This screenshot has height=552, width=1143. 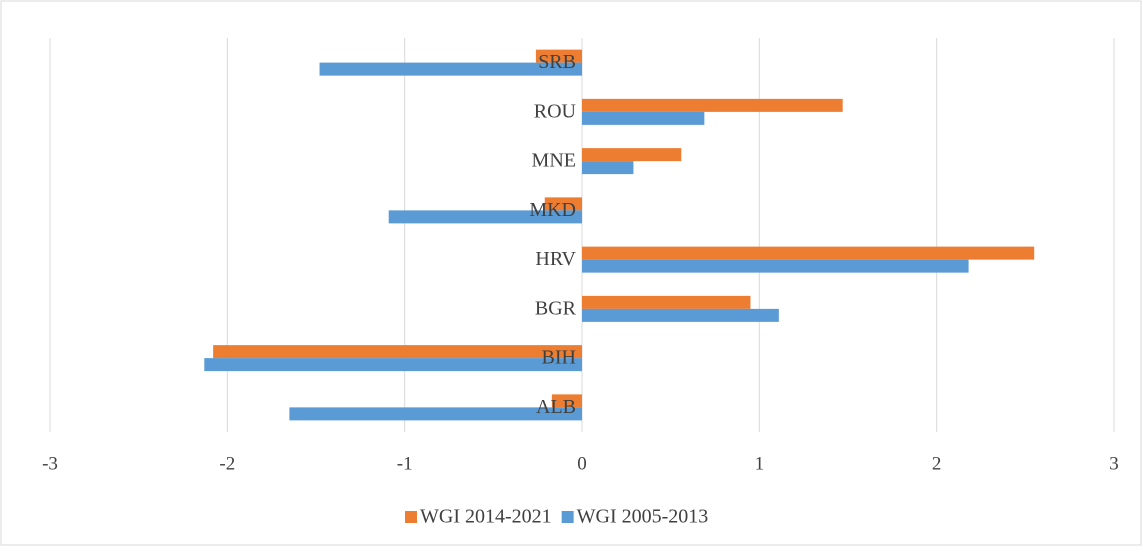 I want to click on x-tick-label: -1, so click(x=405, y=463).